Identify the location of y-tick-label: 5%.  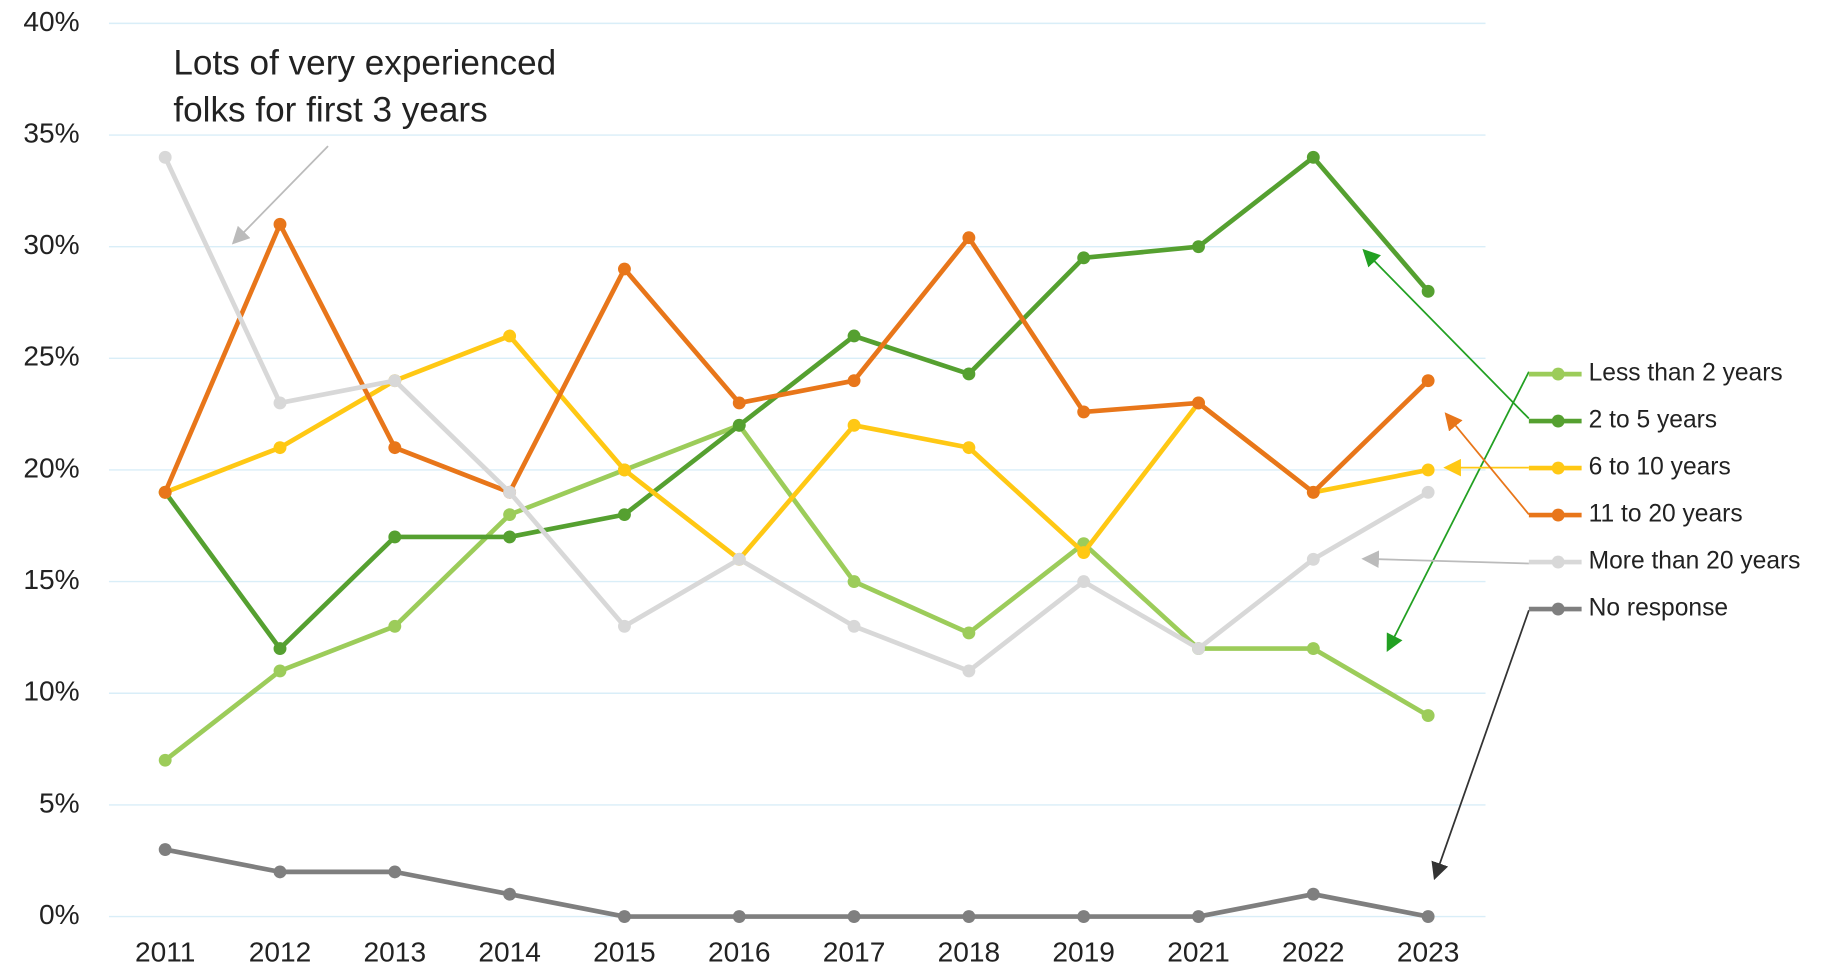
(59, 802).